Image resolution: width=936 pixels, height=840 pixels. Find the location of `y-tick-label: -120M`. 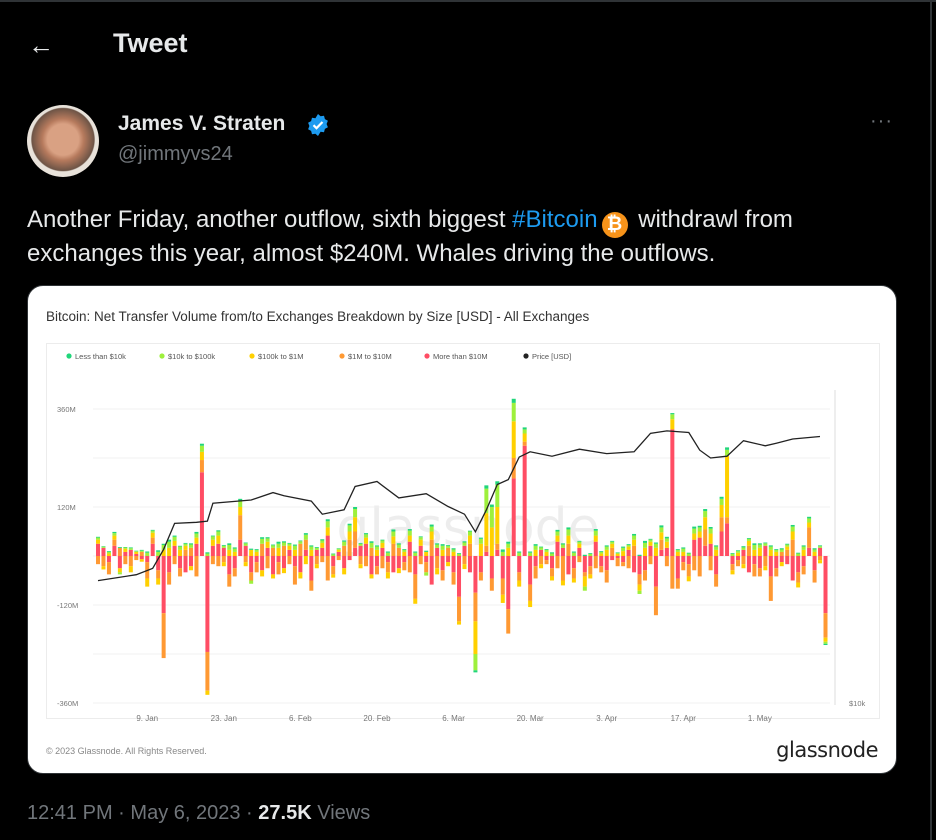

y-tick-label: -120M is located at coordinates (67, 605).